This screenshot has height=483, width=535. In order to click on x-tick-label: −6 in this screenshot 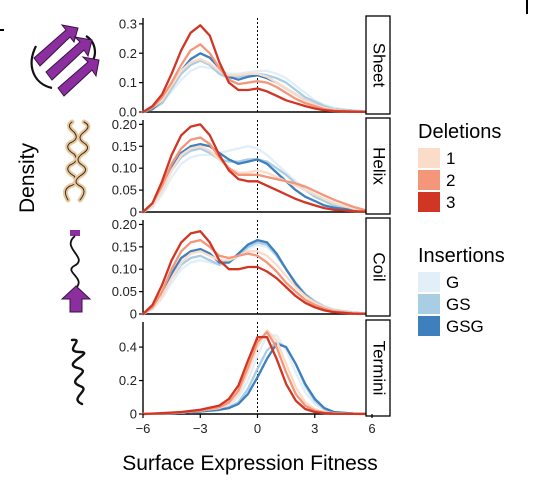, I will do `click(143, 428)`.